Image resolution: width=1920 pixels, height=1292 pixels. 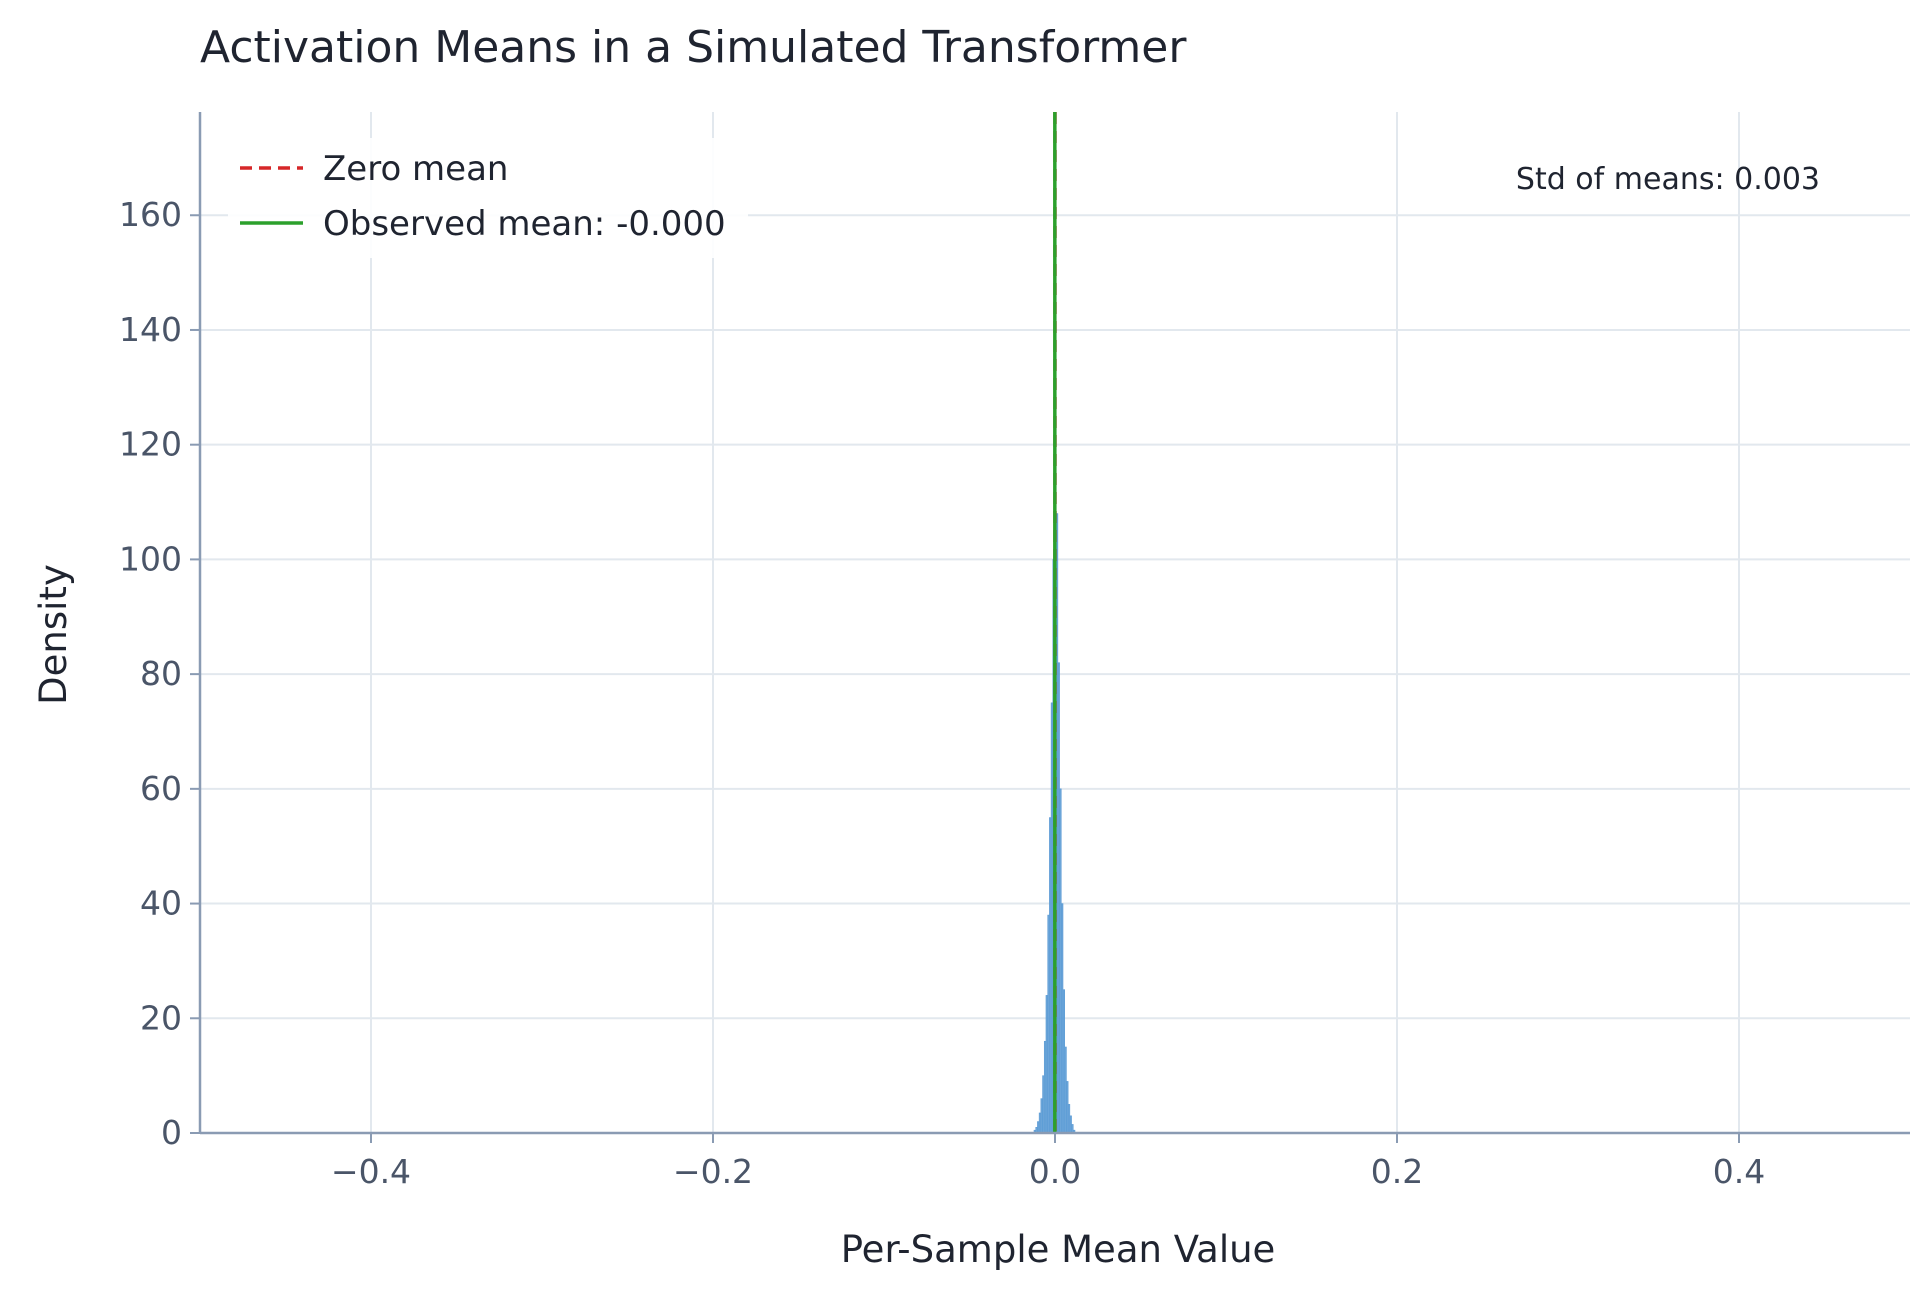 What do you see at coordinates (150, 558) in the screenshot?
I see `y-tick-label: 100` at bounding box center [150, 558].